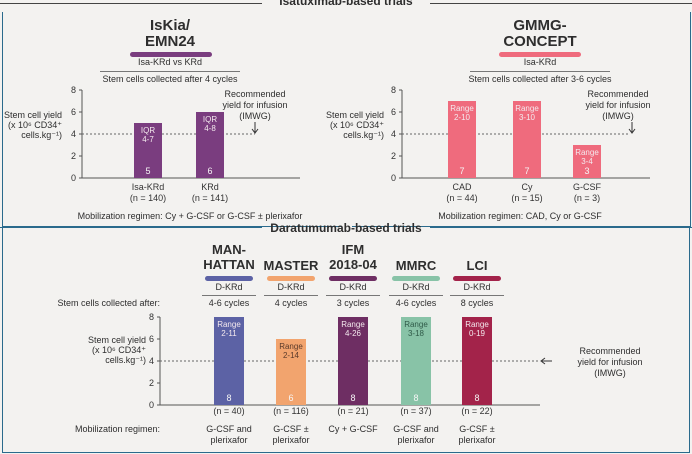 This screenshot has height=454, width=692. I want to click on regimen-iskia: Isa-KRd vs KRd, so click(170, 62).